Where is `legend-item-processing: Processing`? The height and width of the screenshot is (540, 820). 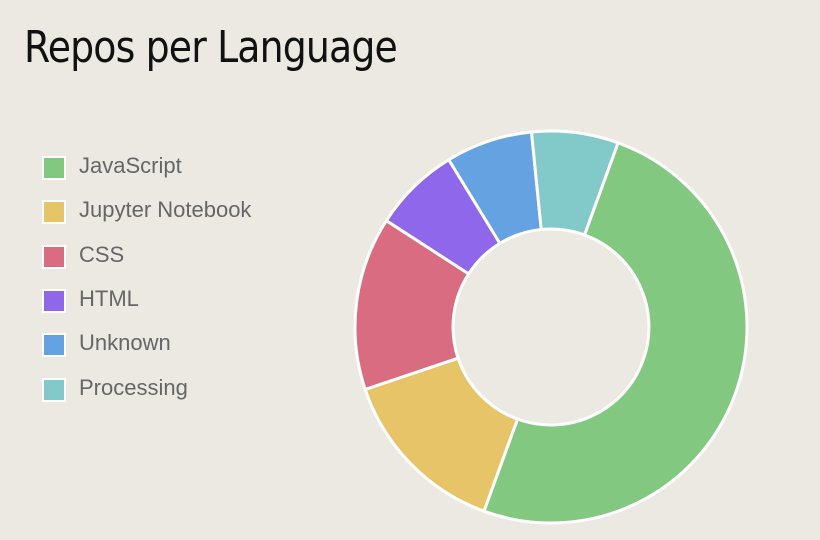
legend-item-processing: Processing is located at coordinates (146, 389).